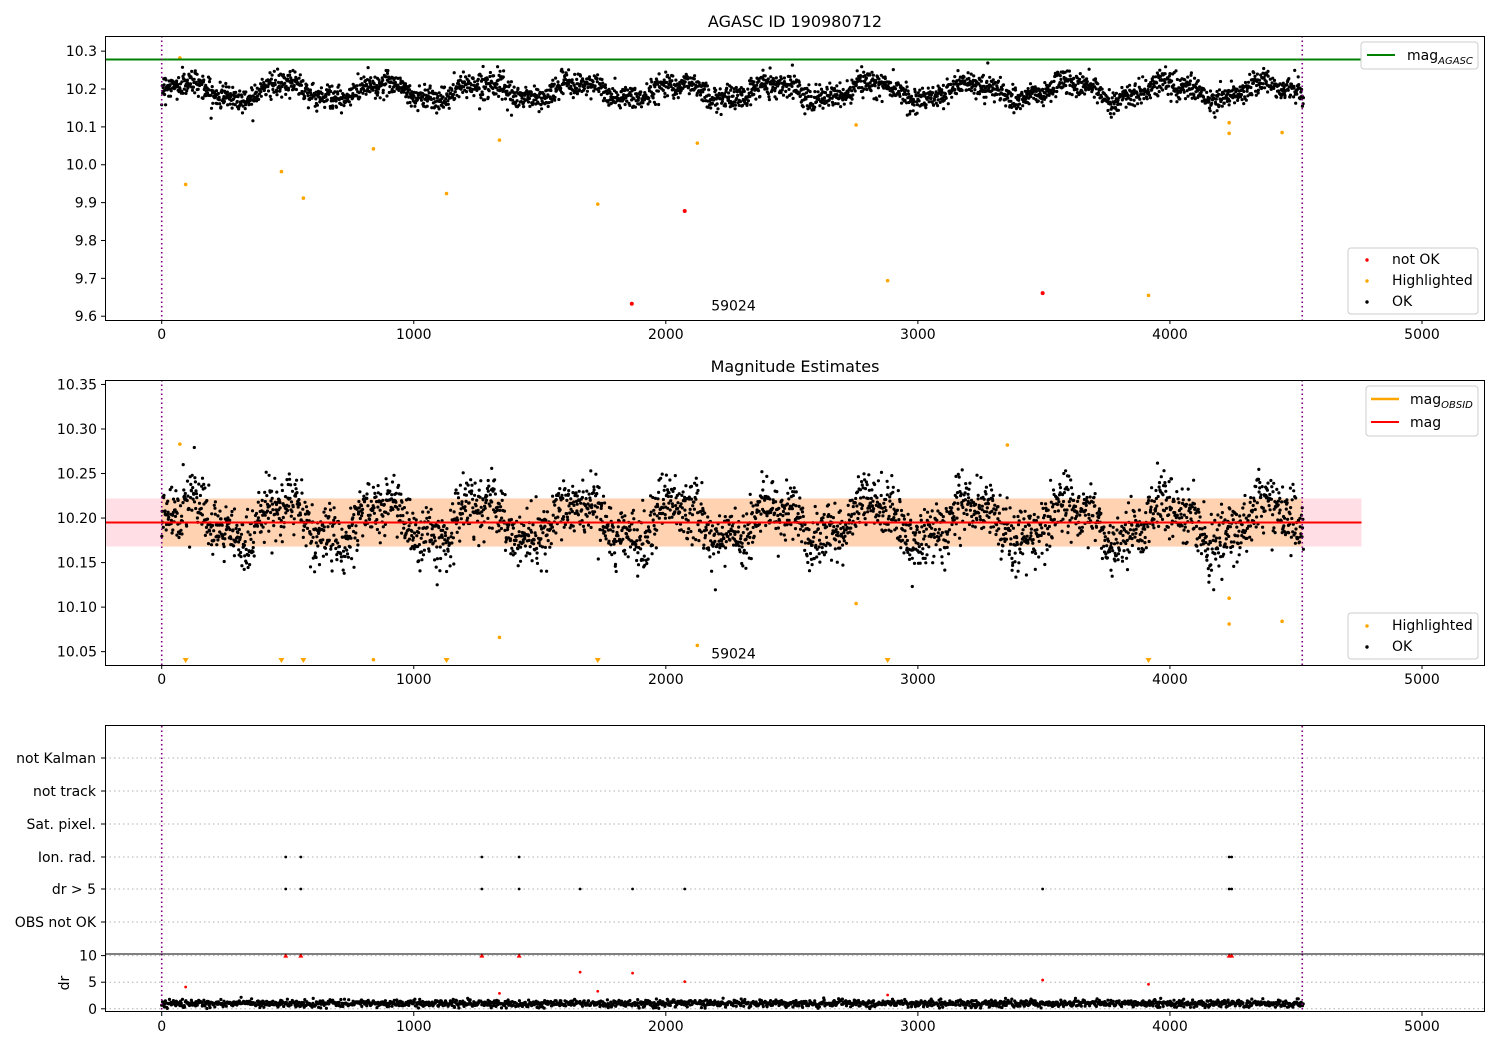  What do you see at coordinates (733, 307) in the screenshot?
I see `annotation-label: 59024` at bounding box center [733, 307].